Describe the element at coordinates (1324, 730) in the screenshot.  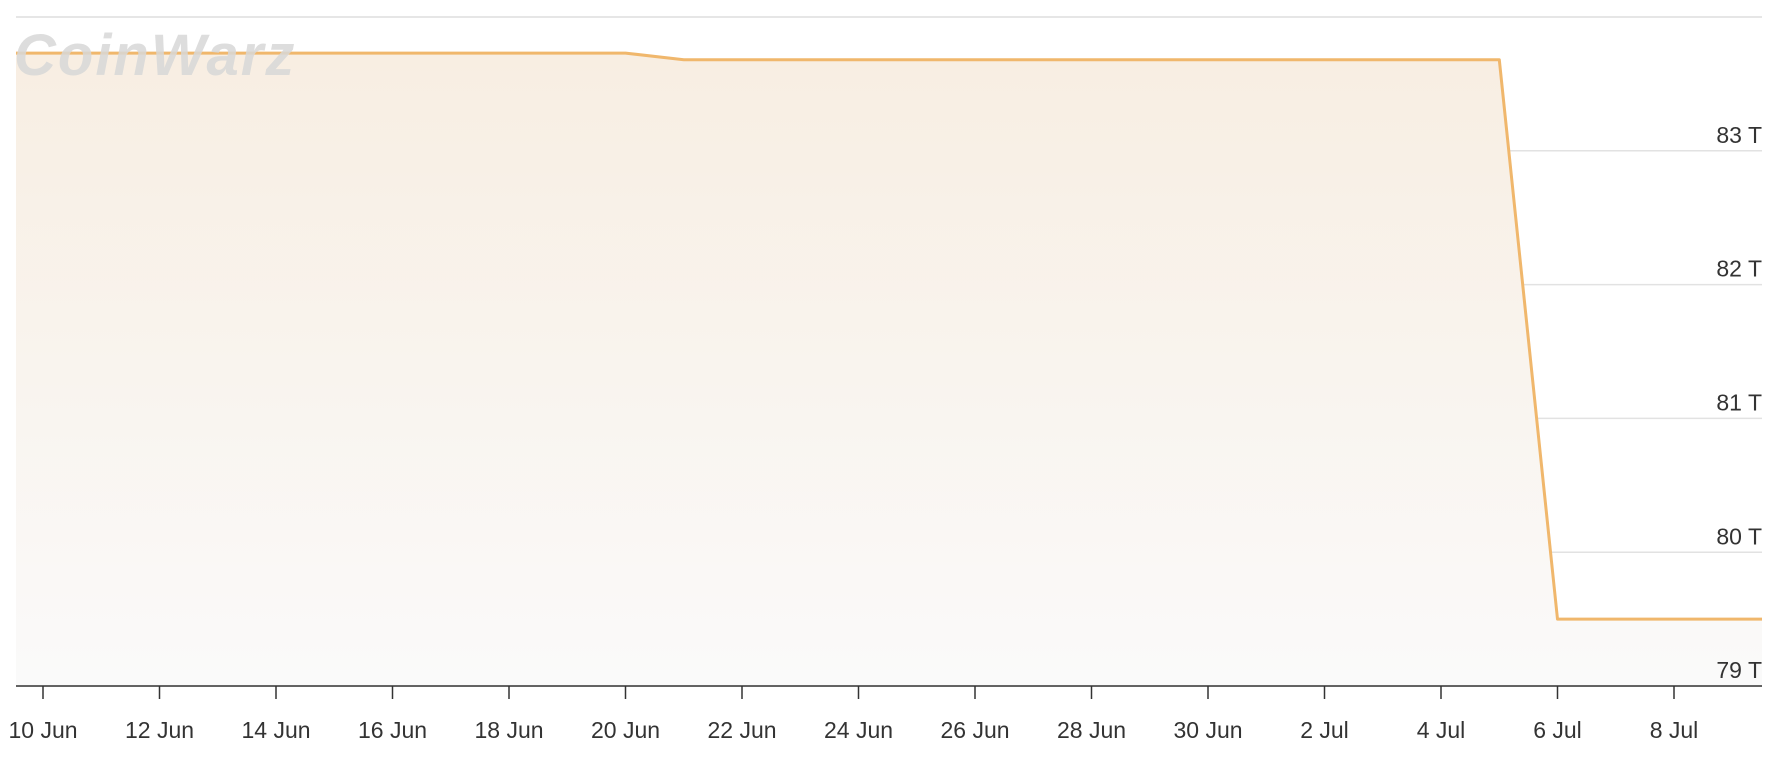
I see `x-tick-label: 2 Jul` at that location.